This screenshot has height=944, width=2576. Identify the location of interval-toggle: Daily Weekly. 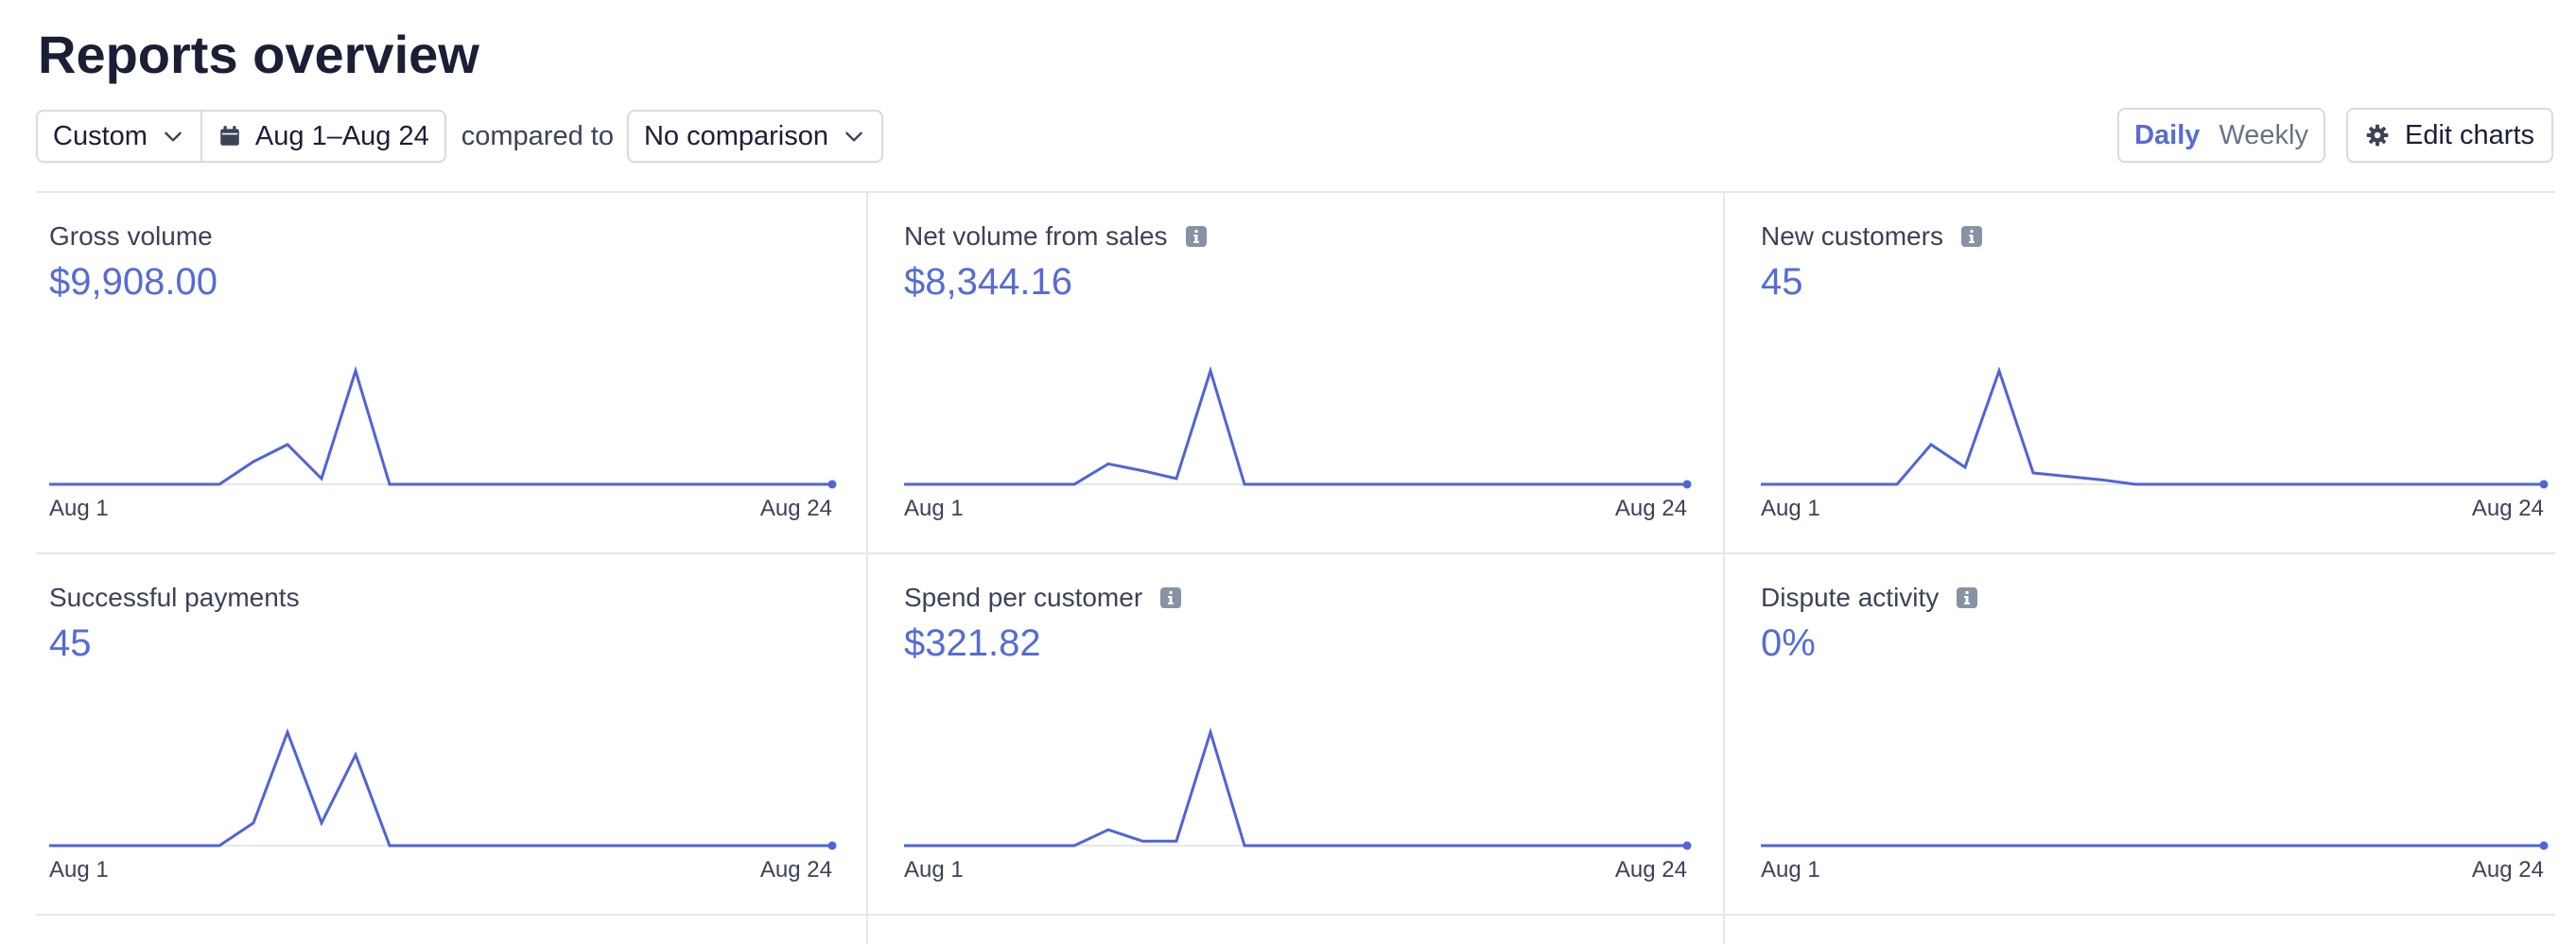
(2221, 135).